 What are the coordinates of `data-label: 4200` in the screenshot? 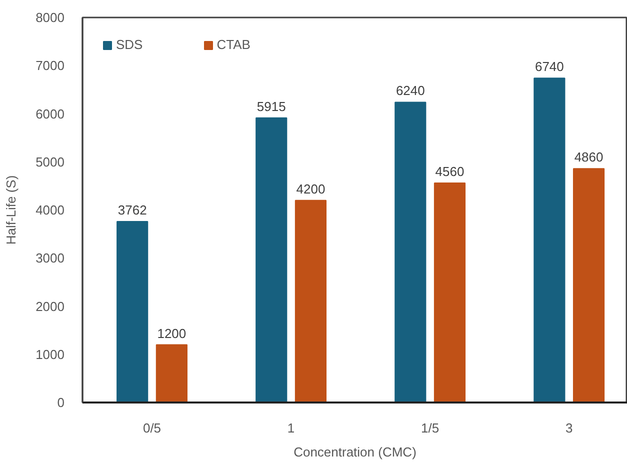 It's located at (311, 188).